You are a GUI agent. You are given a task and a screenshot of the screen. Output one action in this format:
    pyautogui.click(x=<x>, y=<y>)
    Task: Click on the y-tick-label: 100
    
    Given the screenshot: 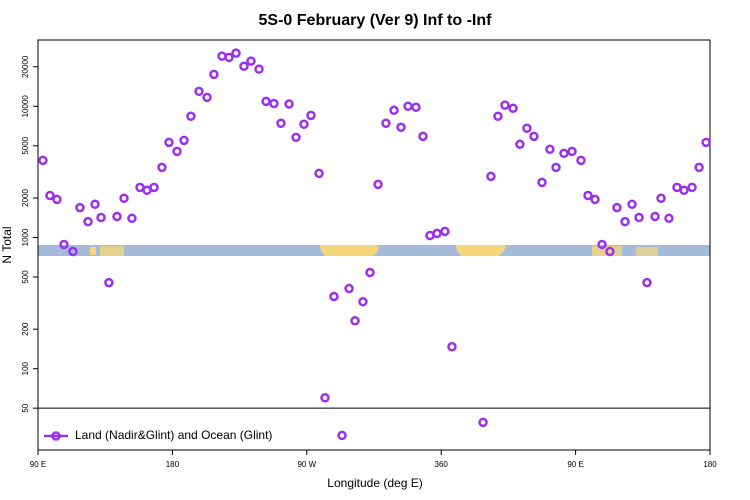 What is the action you would take?
    pyautogui.click(x=25, y=368)
    